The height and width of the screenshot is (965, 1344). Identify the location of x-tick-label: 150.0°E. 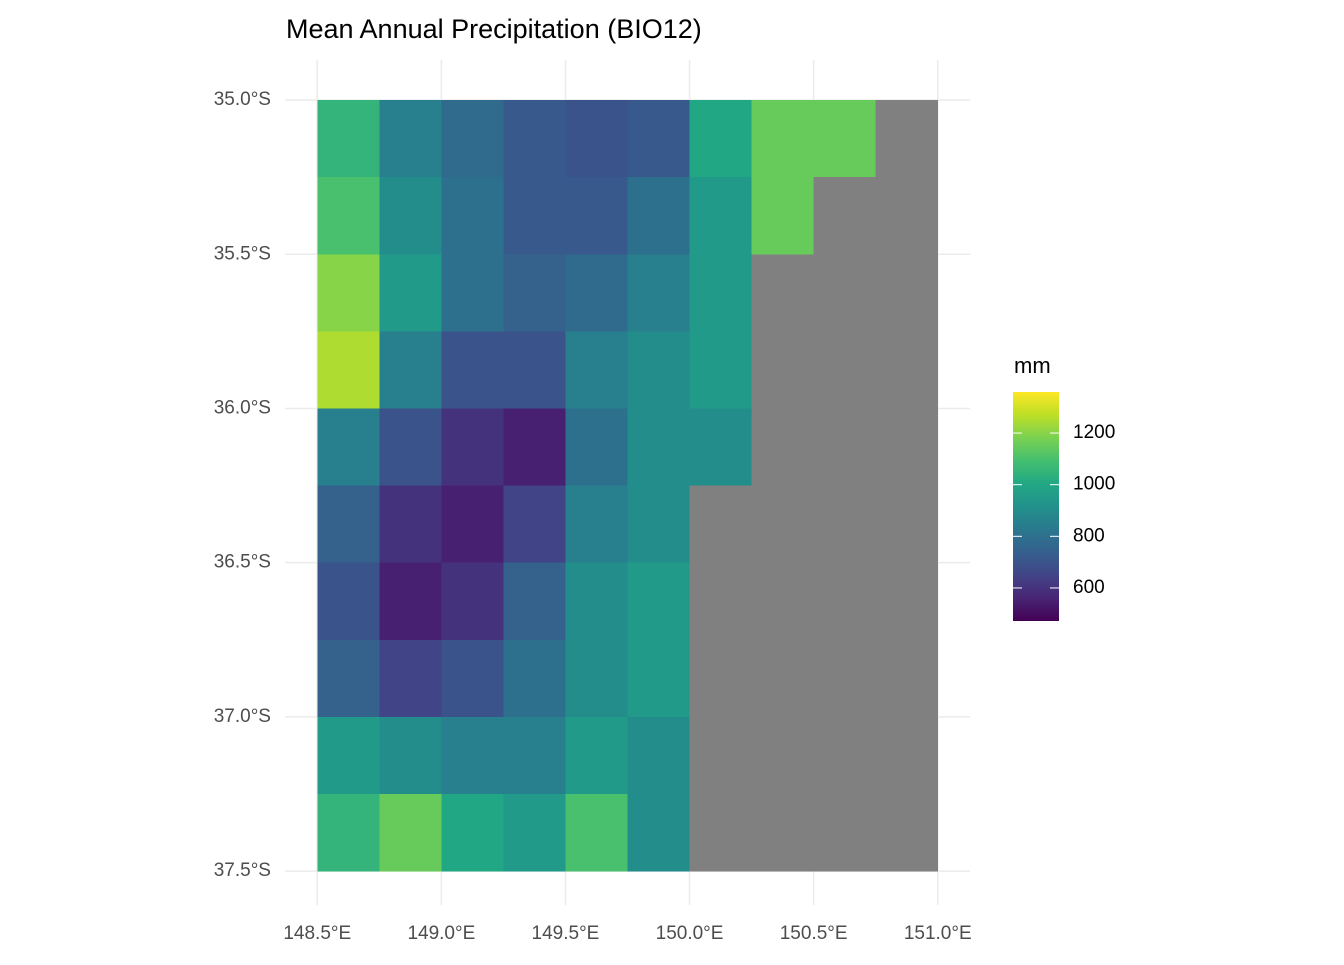
(690, 933).